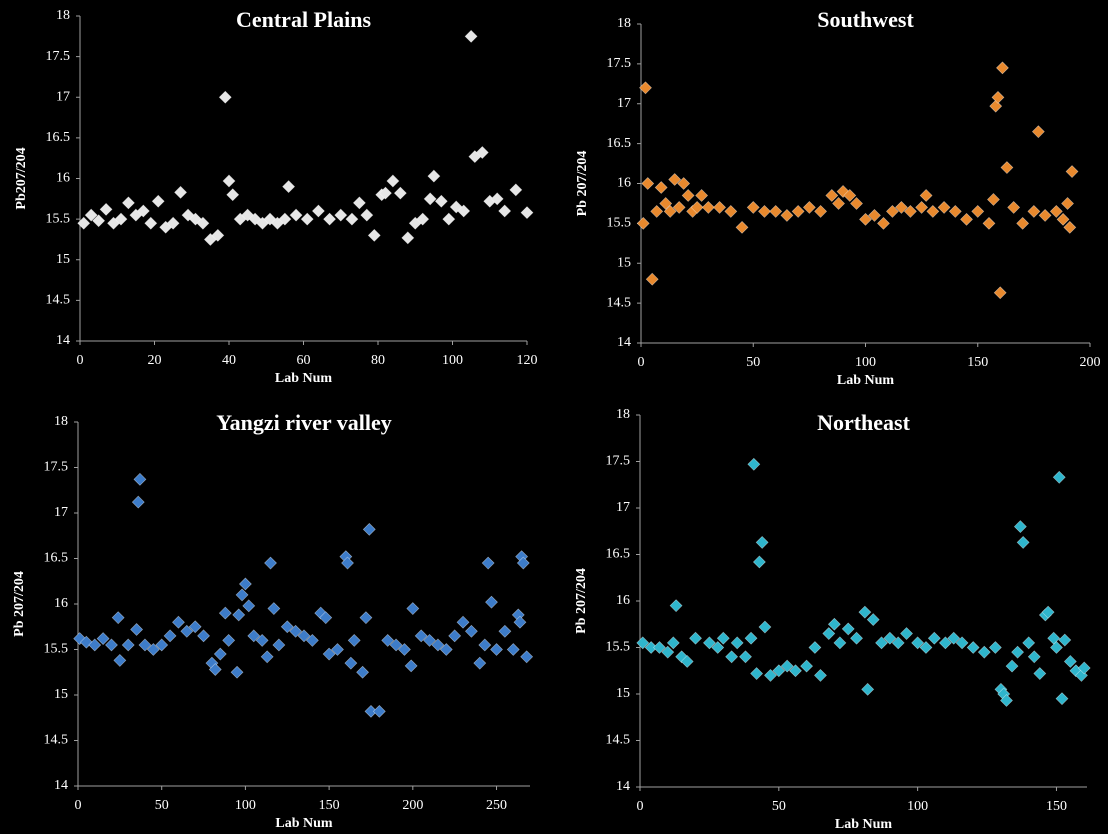  What do you see at coordinates (56, 649) in the screenshot?
I see `y-tick-label: 15.5` at bounding box center [56, 649].